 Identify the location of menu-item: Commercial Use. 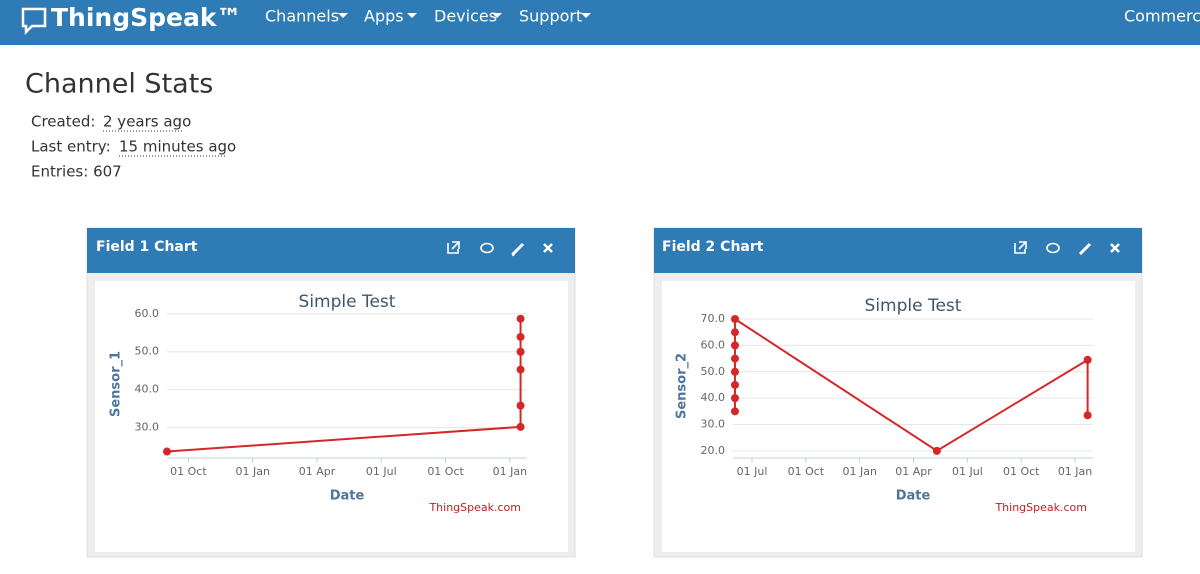
(1162, 16).